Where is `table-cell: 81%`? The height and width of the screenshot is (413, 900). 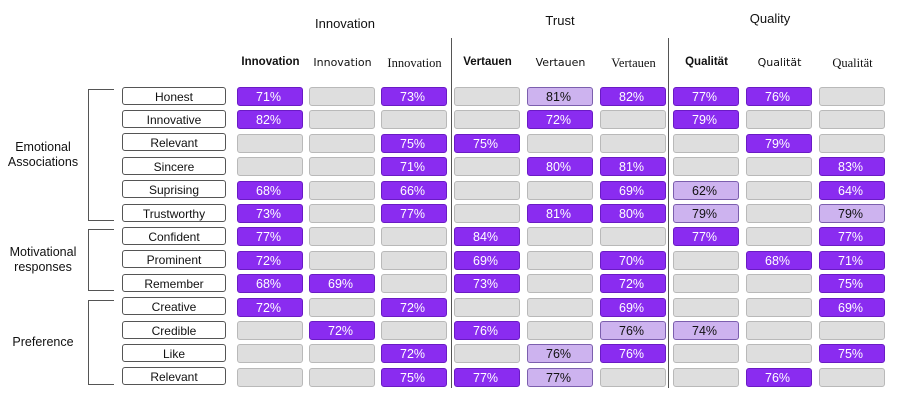
table-cell: 81% is located at coordinates (560, 96).